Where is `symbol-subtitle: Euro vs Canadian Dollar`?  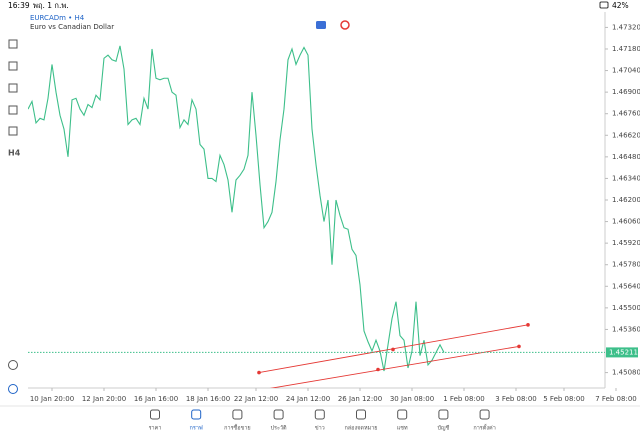 symbol-subtitle: Euro vs Canadian Dollar is located at coordinates (72, 27).